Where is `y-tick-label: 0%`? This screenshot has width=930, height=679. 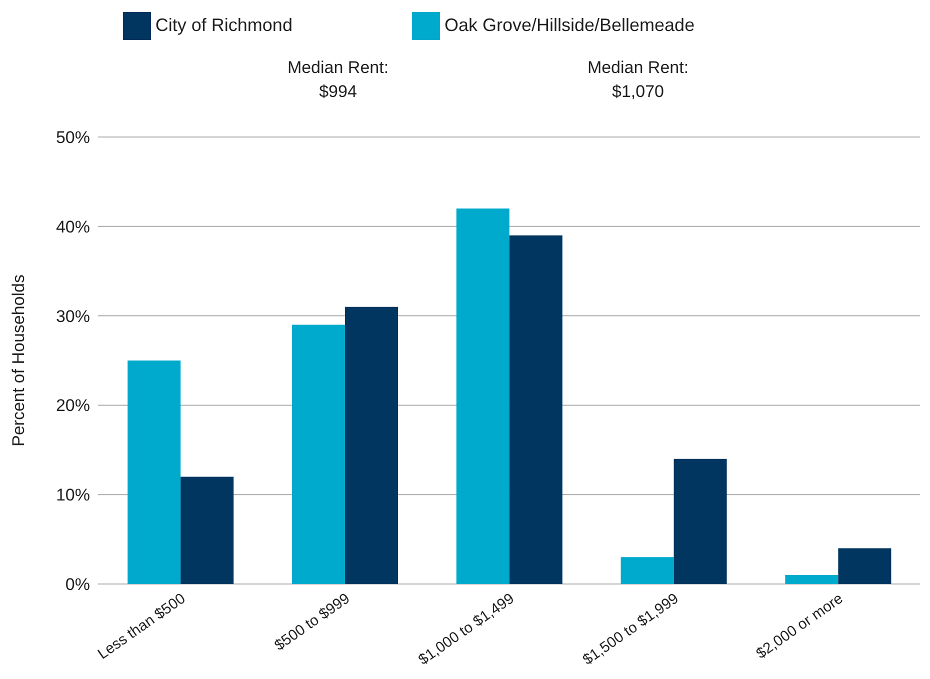 y-tick-label: 0% is located at coordinates (77, 584).